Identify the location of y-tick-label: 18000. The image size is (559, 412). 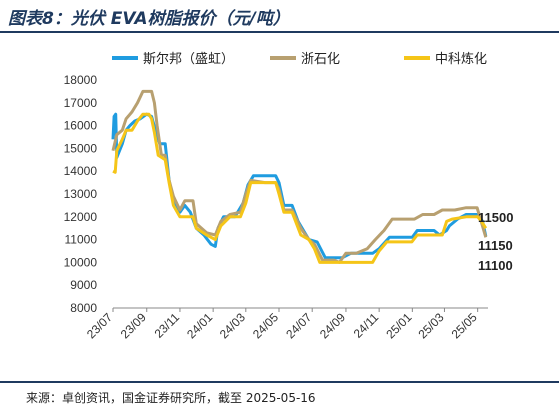
(81, 80).